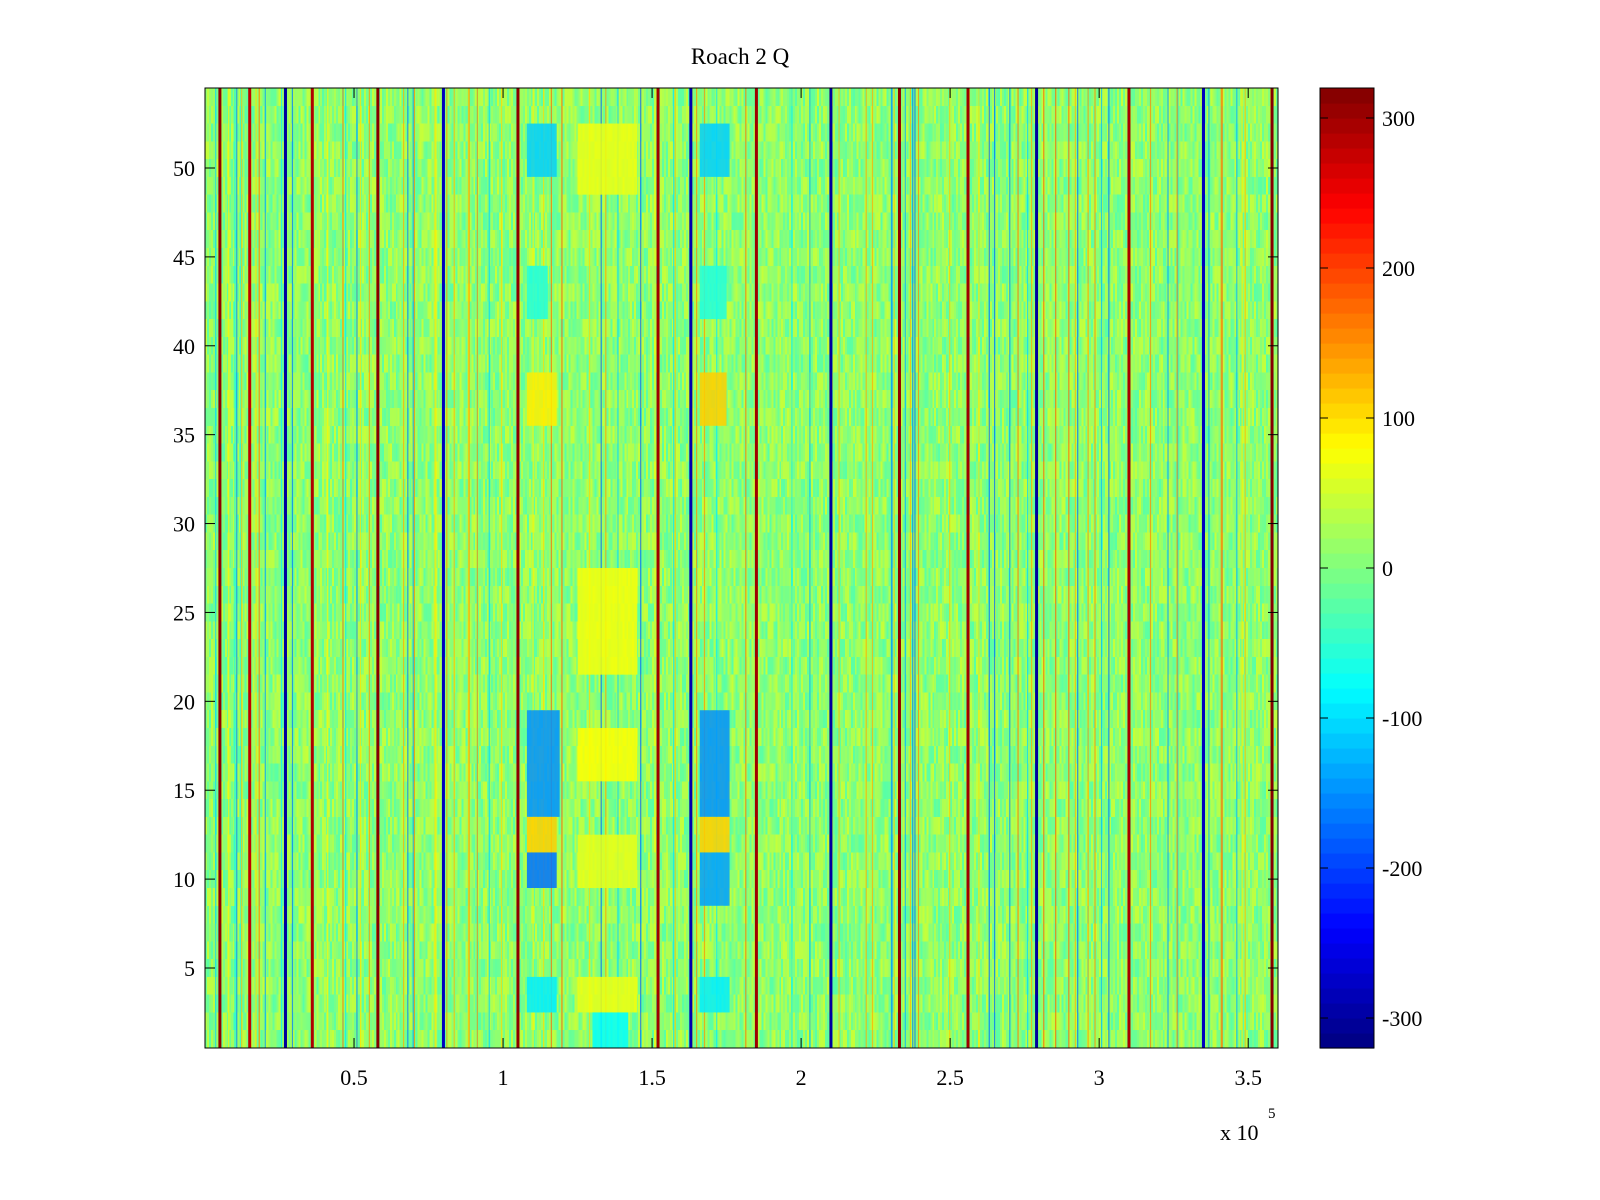  What do you see at coordinates (184, 346) in the screenshot?
I see `y-tick-label: 40` at bounding box center [184, 346].